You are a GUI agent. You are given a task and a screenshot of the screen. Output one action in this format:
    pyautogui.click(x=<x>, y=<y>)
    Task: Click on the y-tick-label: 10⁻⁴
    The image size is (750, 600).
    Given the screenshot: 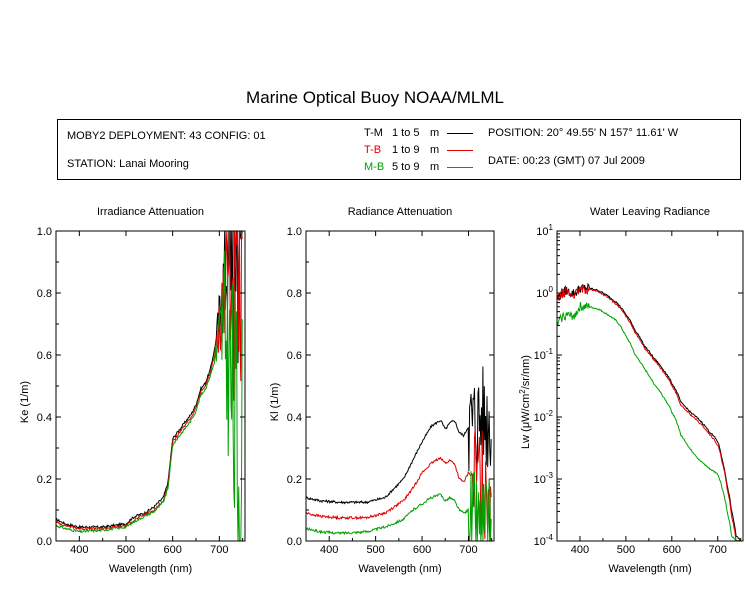 What is the action you would take?
    pyautogui.click(x=544, y=540)
    